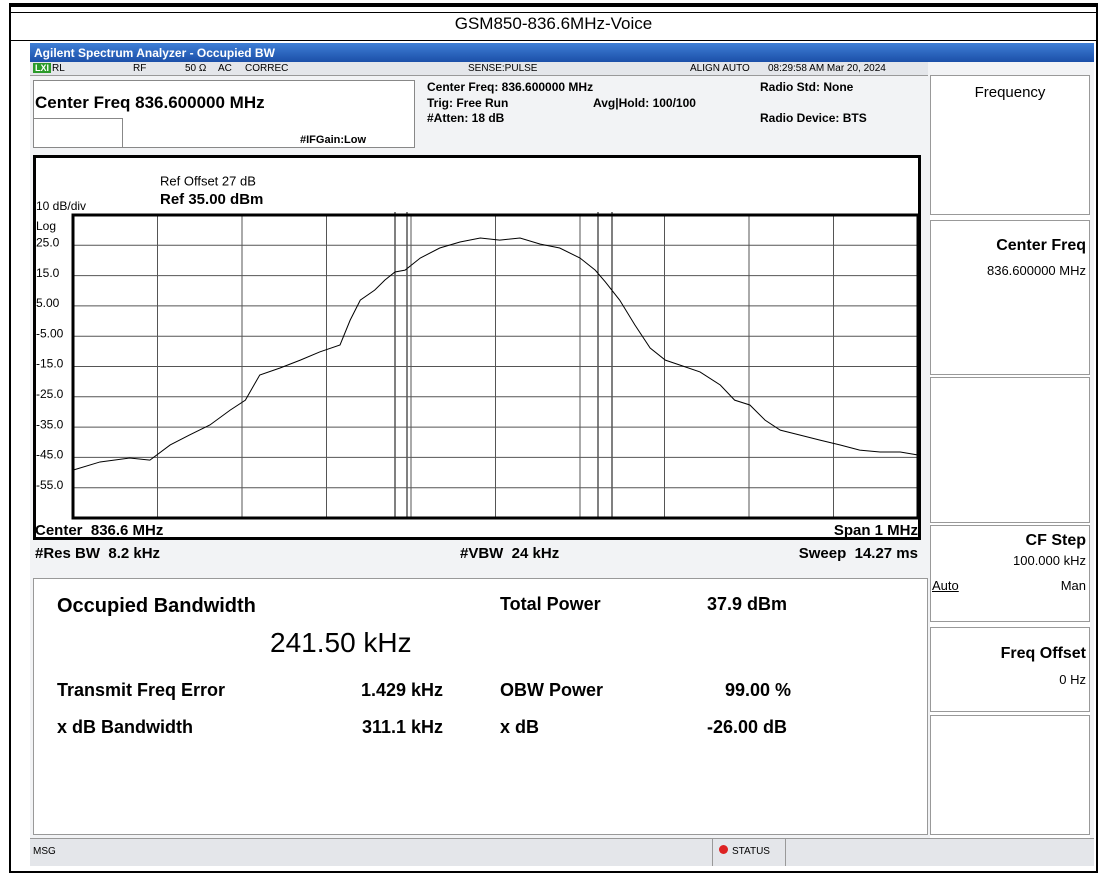 The width and height of the screenshot is (1109, 873). Describe the element at coordinates (827, 68) in the screenshot. I see `timestamp: 08:29:58 AM Mar 20, 2024` at that location.